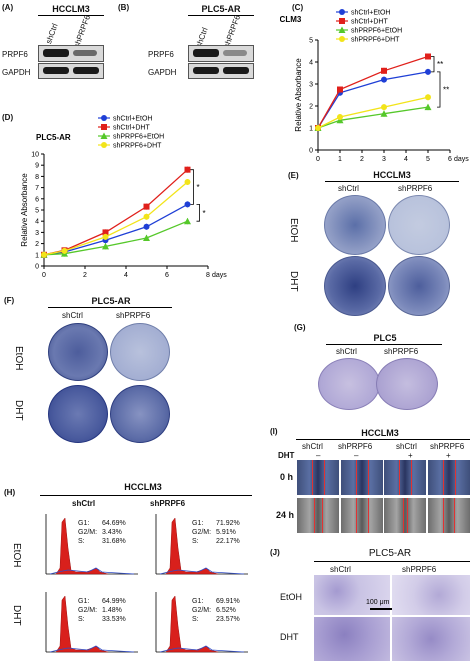 This screenshot has height=665, width=474. Describe the element at coordinates (124, 7) in the screenshot. I see `panel-b-letter: (B)` at that location.